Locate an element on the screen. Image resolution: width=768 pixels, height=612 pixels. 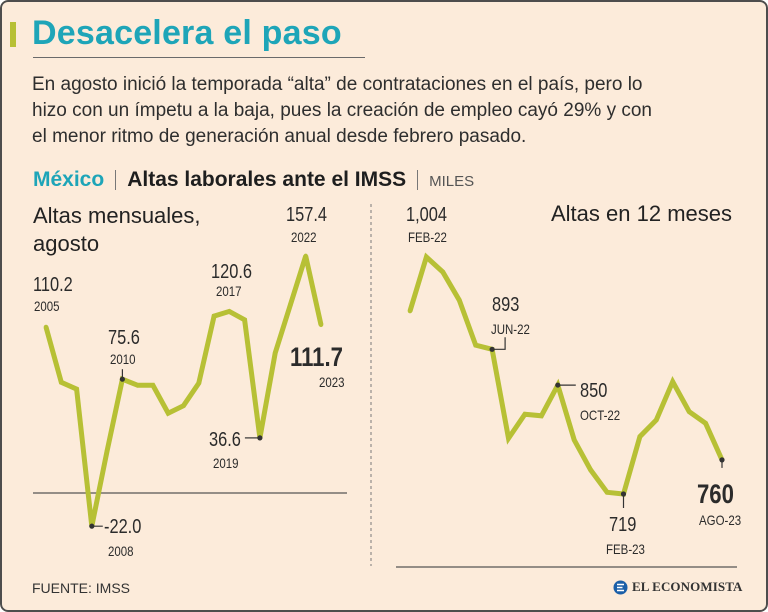
annotation-leader is located at coordinates (499, 343).